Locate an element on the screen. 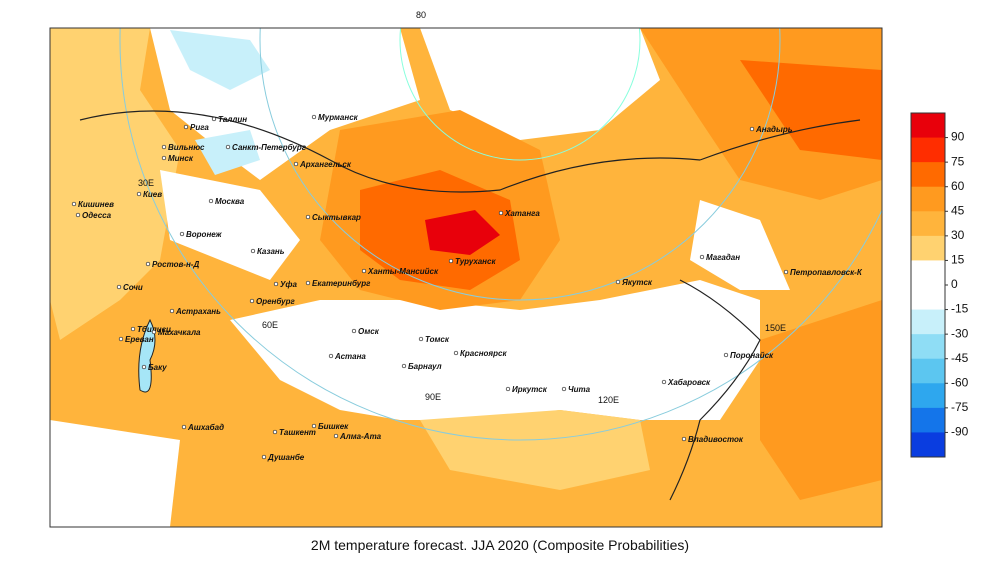  city-label: Астана is located at coordinates (350, 356).